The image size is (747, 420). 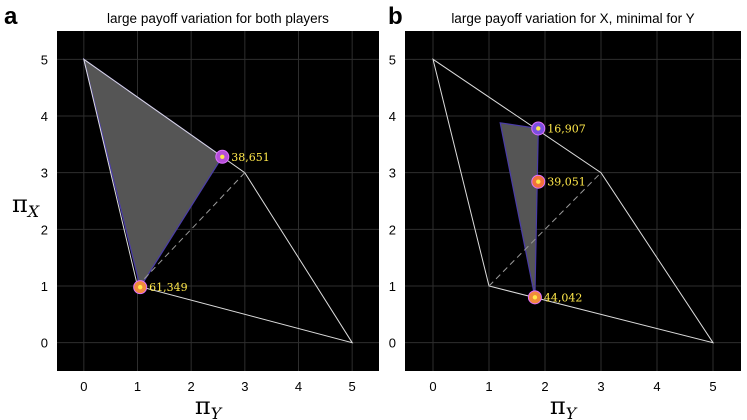 What do you see at coordinates (395, 16) in the screenshot?
I see `panel-letter: b` at bounding box center [395, 16].